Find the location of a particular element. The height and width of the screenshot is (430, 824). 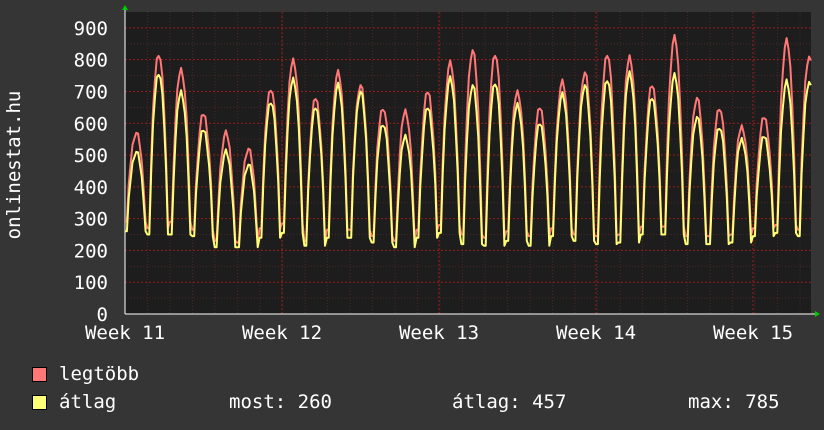

legtobb-swatch is located at coordinates (39, 374).